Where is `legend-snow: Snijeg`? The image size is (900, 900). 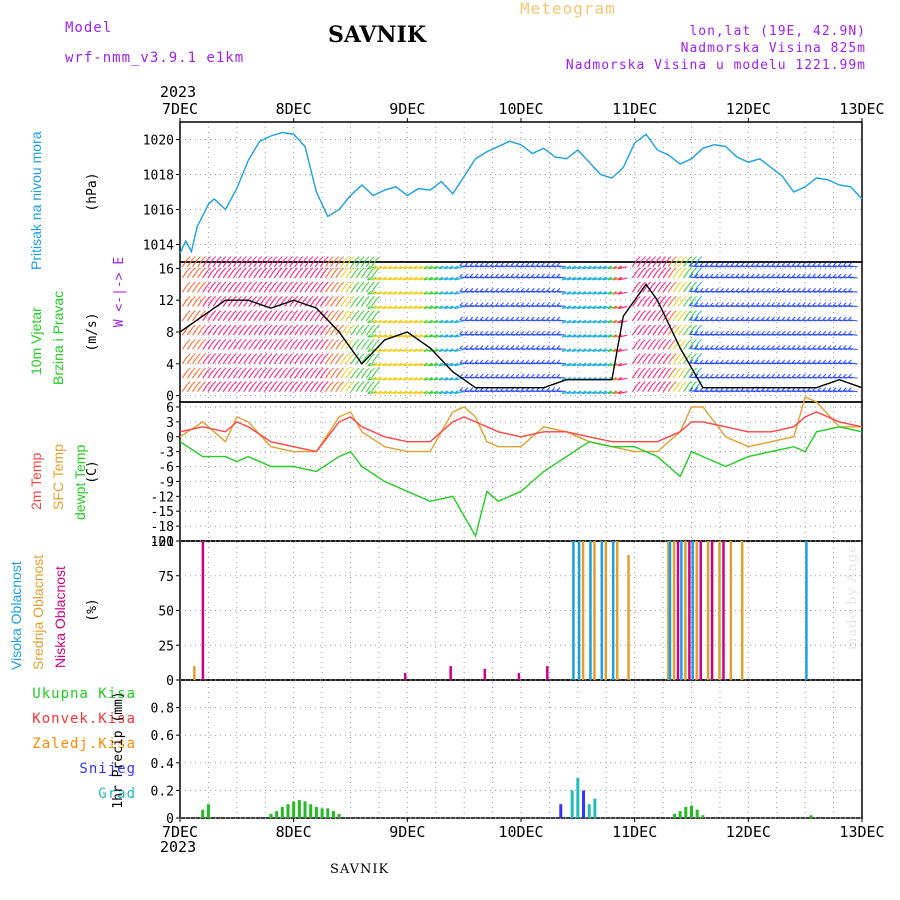 legend-snow: Snijeg is located at coordinates (107, 769).